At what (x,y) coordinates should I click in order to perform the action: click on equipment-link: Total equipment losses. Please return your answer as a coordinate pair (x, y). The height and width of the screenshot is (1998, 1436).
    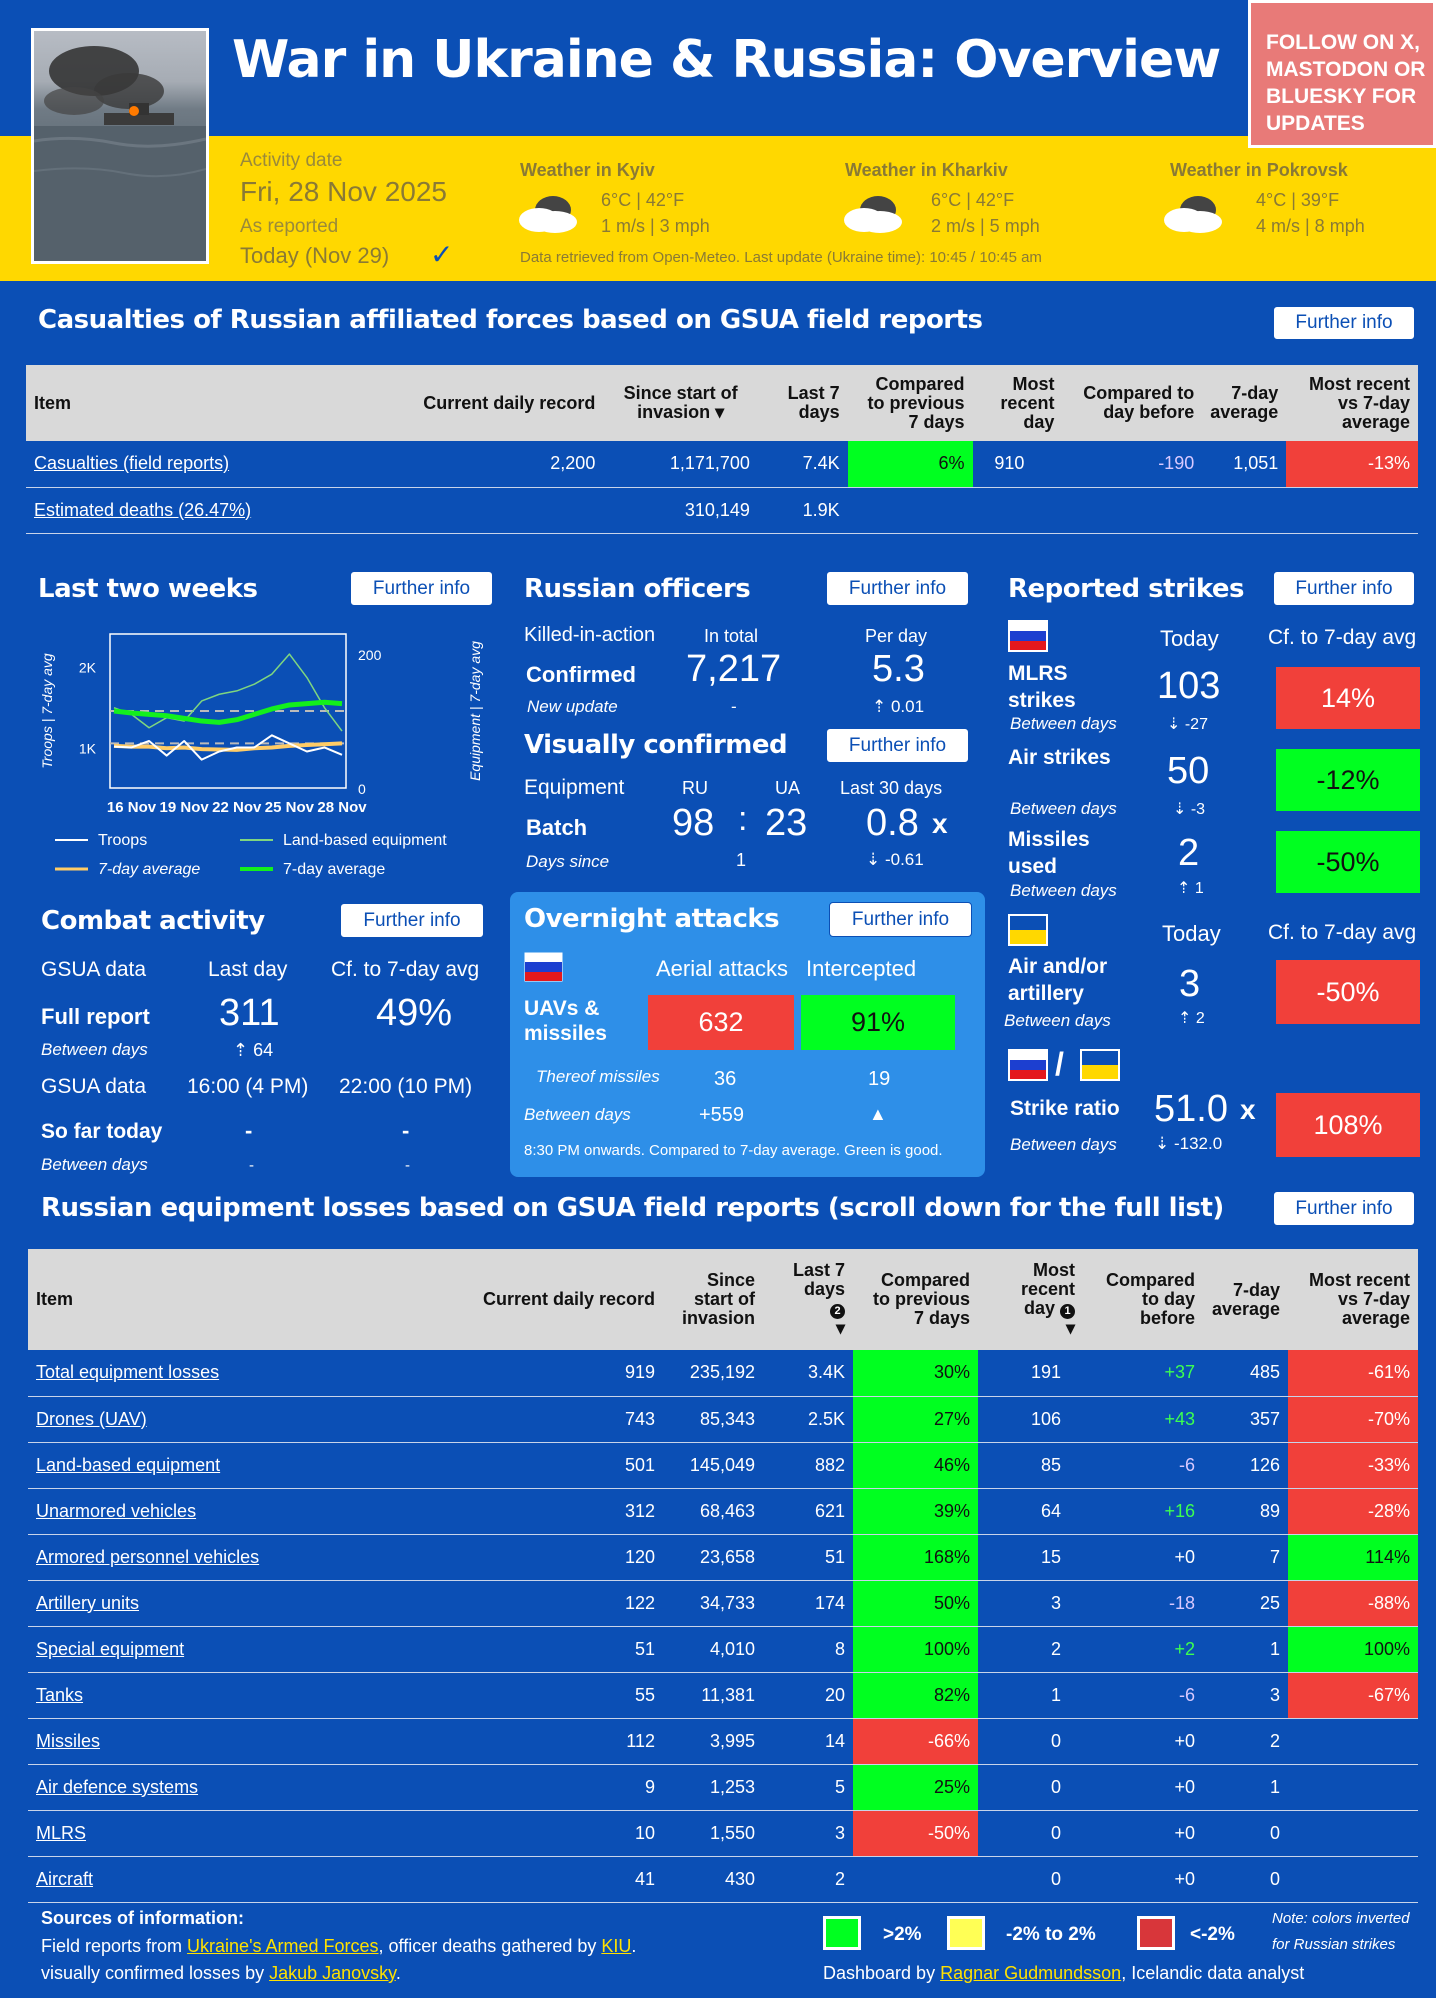
    Looking at the image, I should click on (128, 1372).